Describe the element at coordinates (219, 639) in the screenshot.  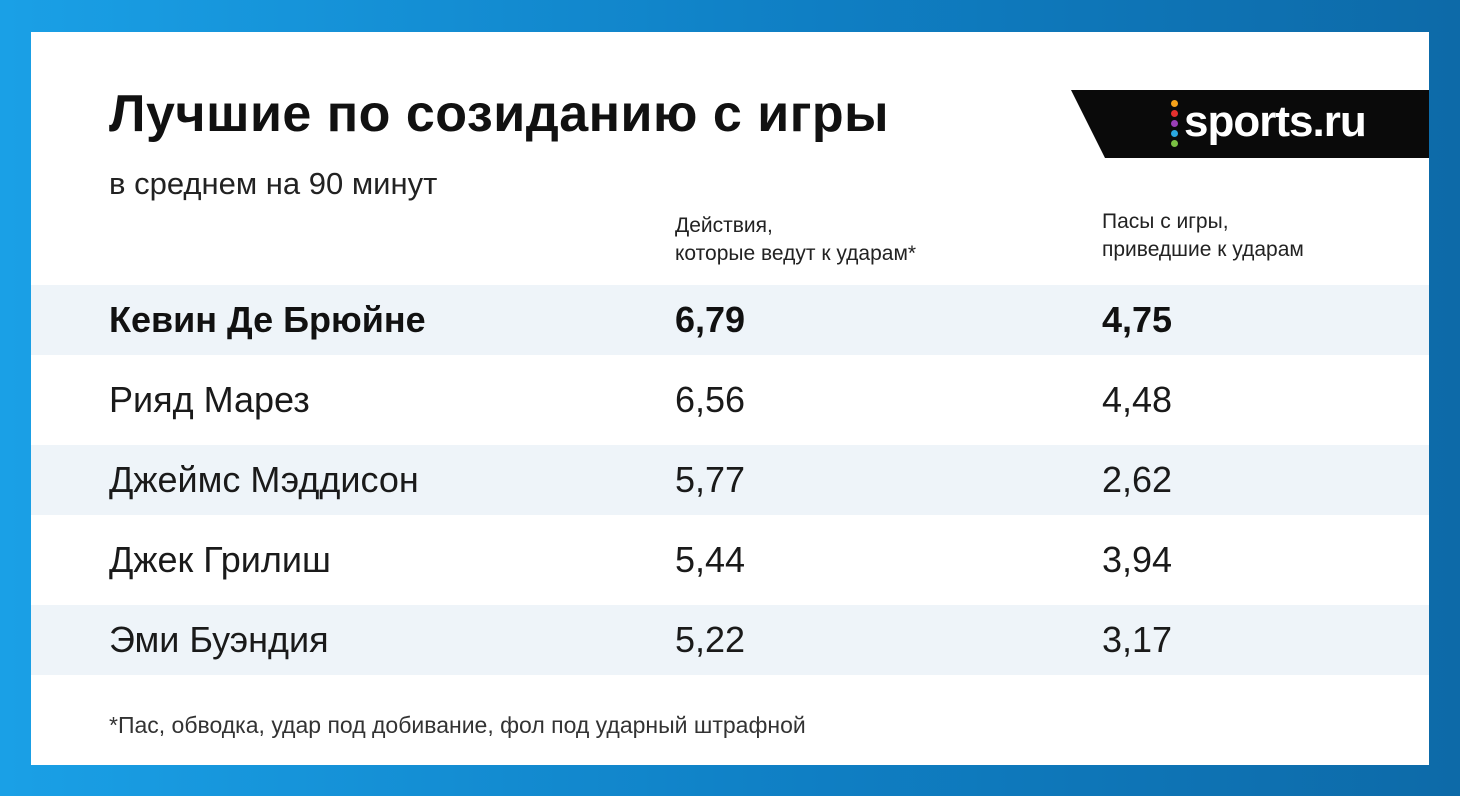
I see `player-name: Эми Буэндия` at that location.